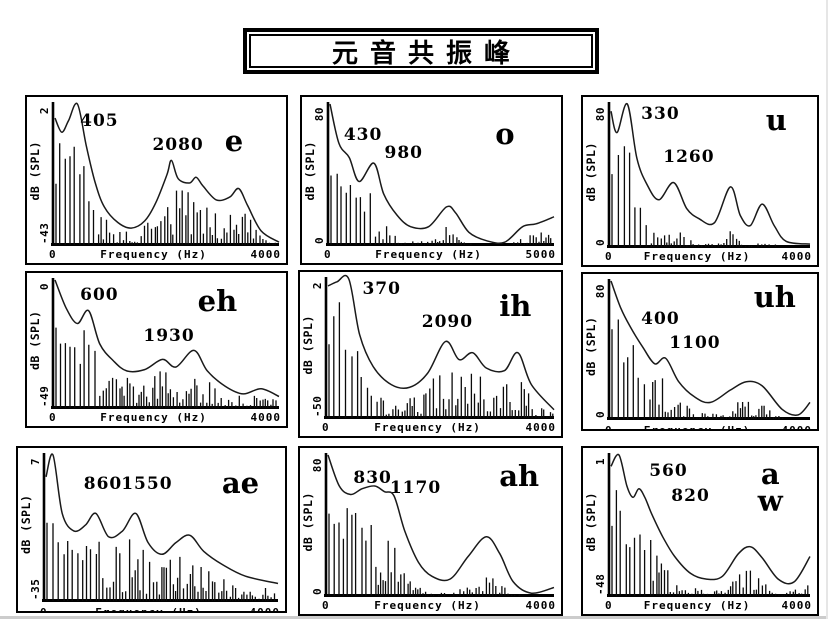  I want to click on spectrum-plot-e: 2 -43 dB (SPL), so click(154, 174).